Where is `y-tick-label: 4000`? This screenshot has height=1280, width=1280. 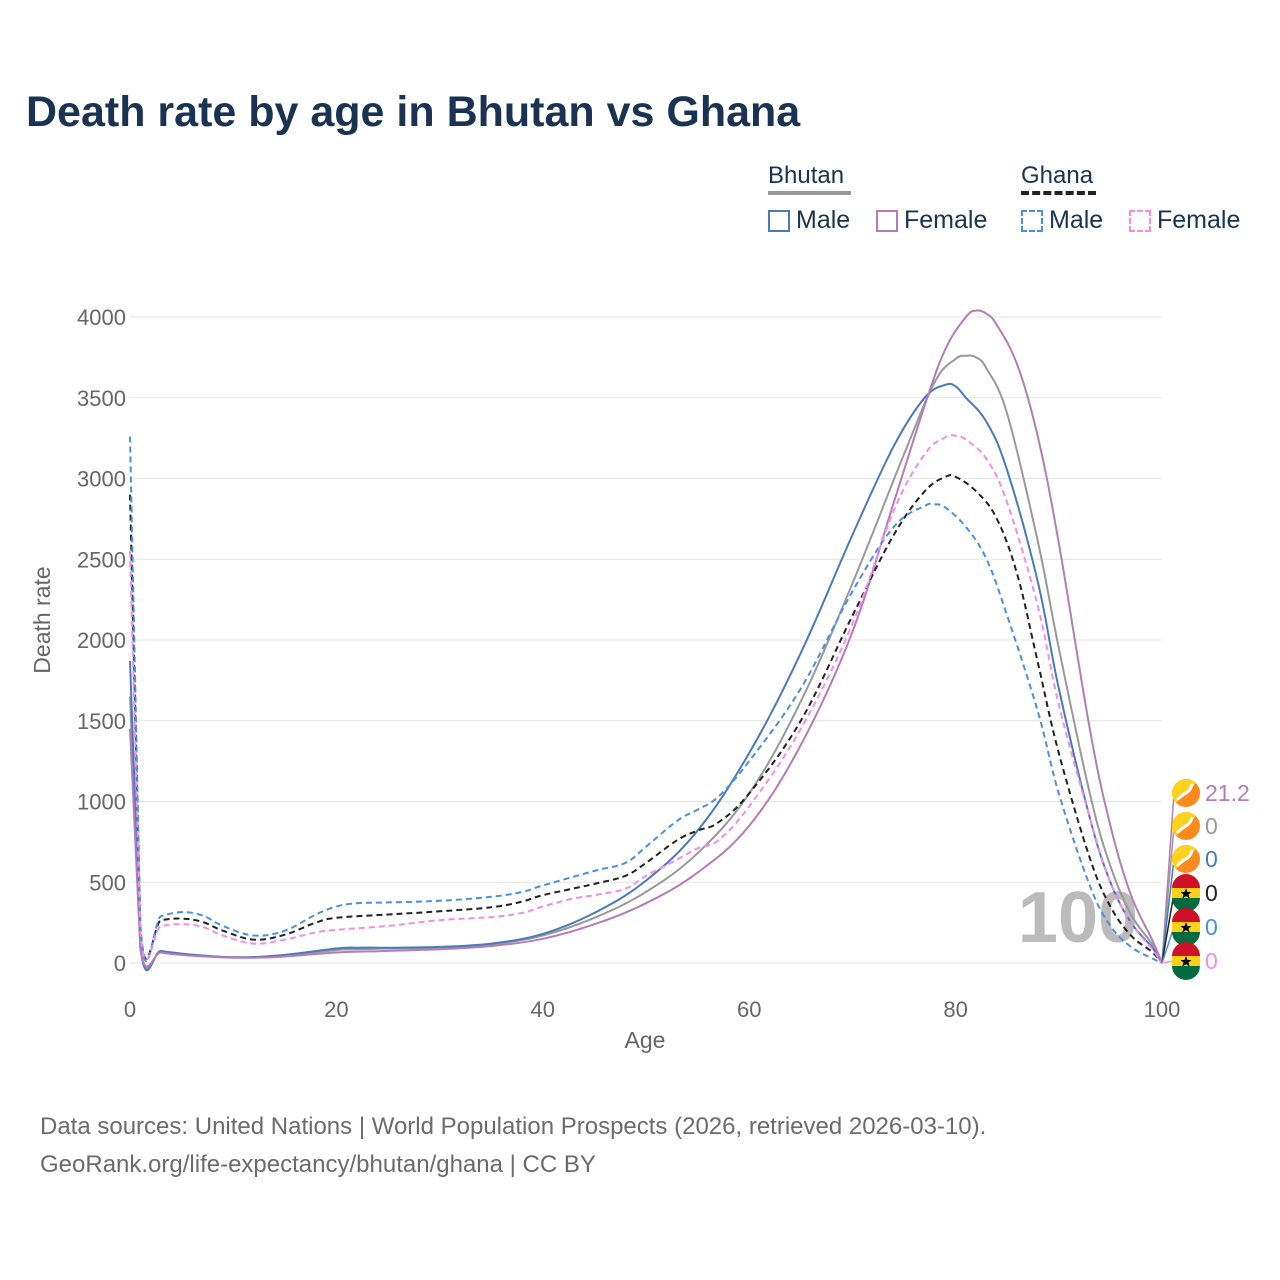
y-tick-label: 4000 is located at coordinates (101, 317).